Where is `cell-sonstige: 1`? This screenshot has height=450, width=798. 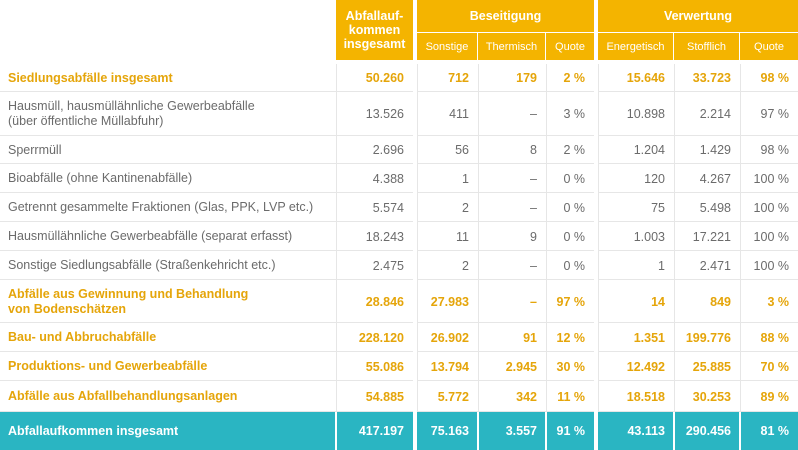 cell-sonstige: 1 is located at coordinates (465, 178).